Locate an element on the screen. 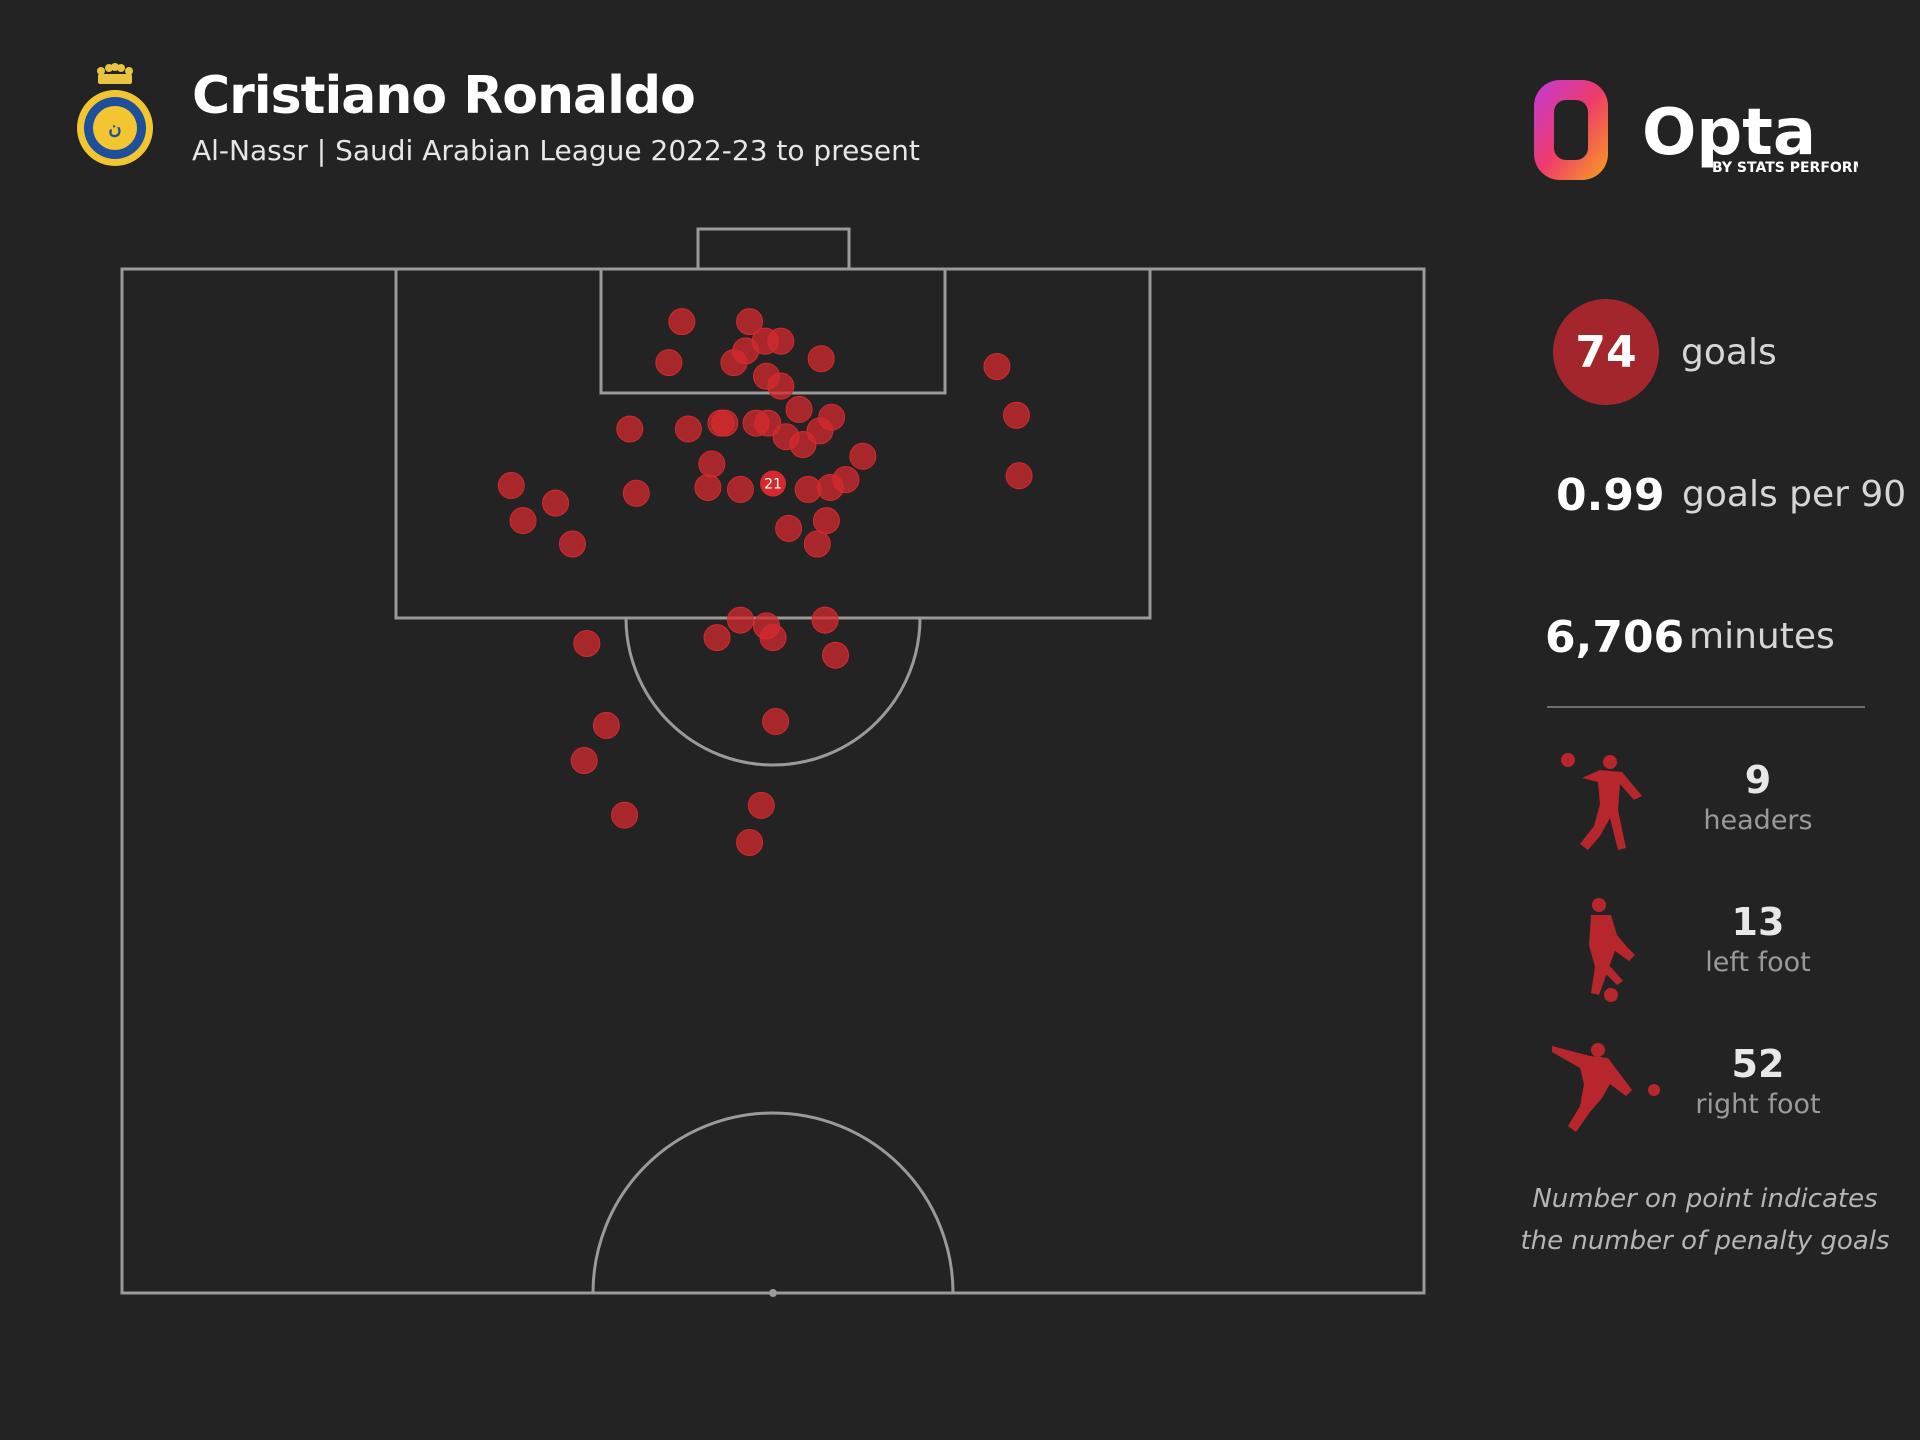 The height and width of the screenshot is (1440, 1920). minutes-value: 6,706 is located at coordinates (1615, 637).